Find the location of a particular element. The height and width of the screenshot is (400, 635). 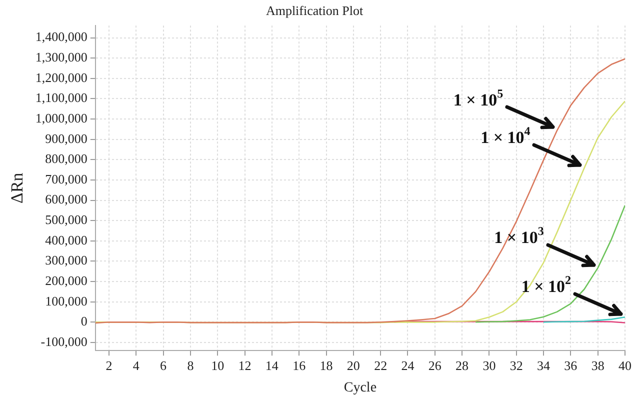

x-tick-label: 14 is located at coordinates (272, 365).